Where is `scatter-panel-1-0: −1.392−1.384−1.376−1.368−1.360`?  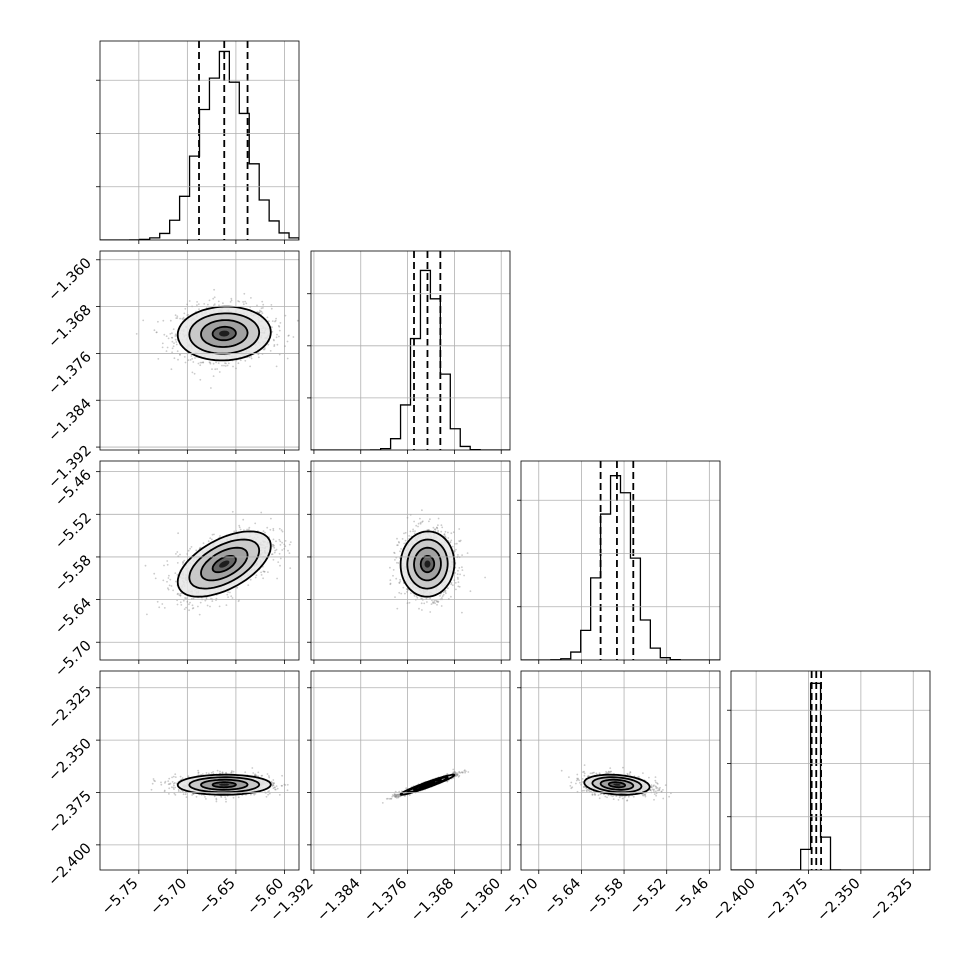 scatter-panel-1-0: −1.392−1.384−1.376−1.368−1.360 is located at coordinates (173, 371).